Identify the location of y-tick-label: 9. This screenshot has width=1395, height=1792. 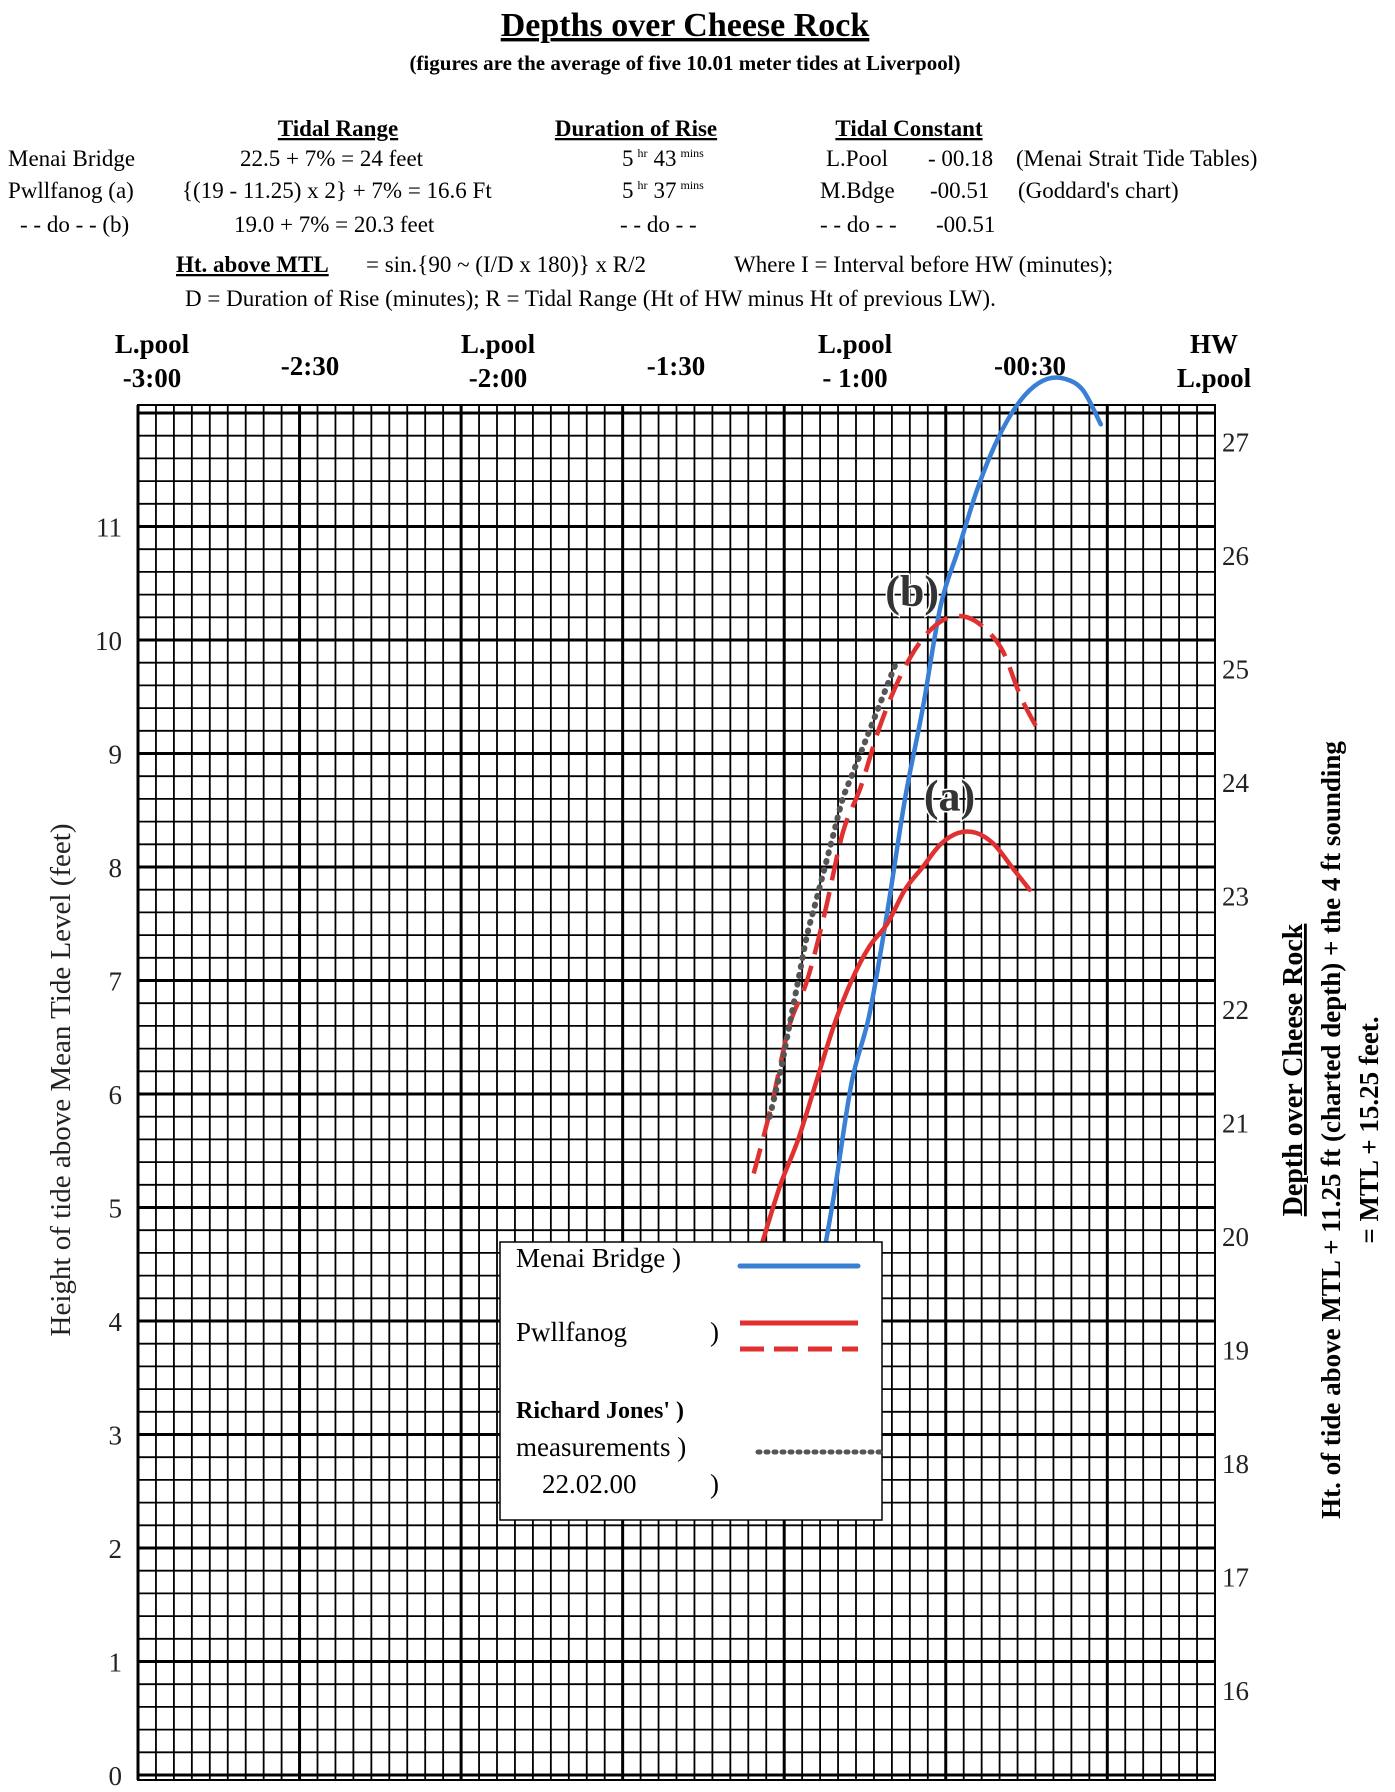
(116, 755).